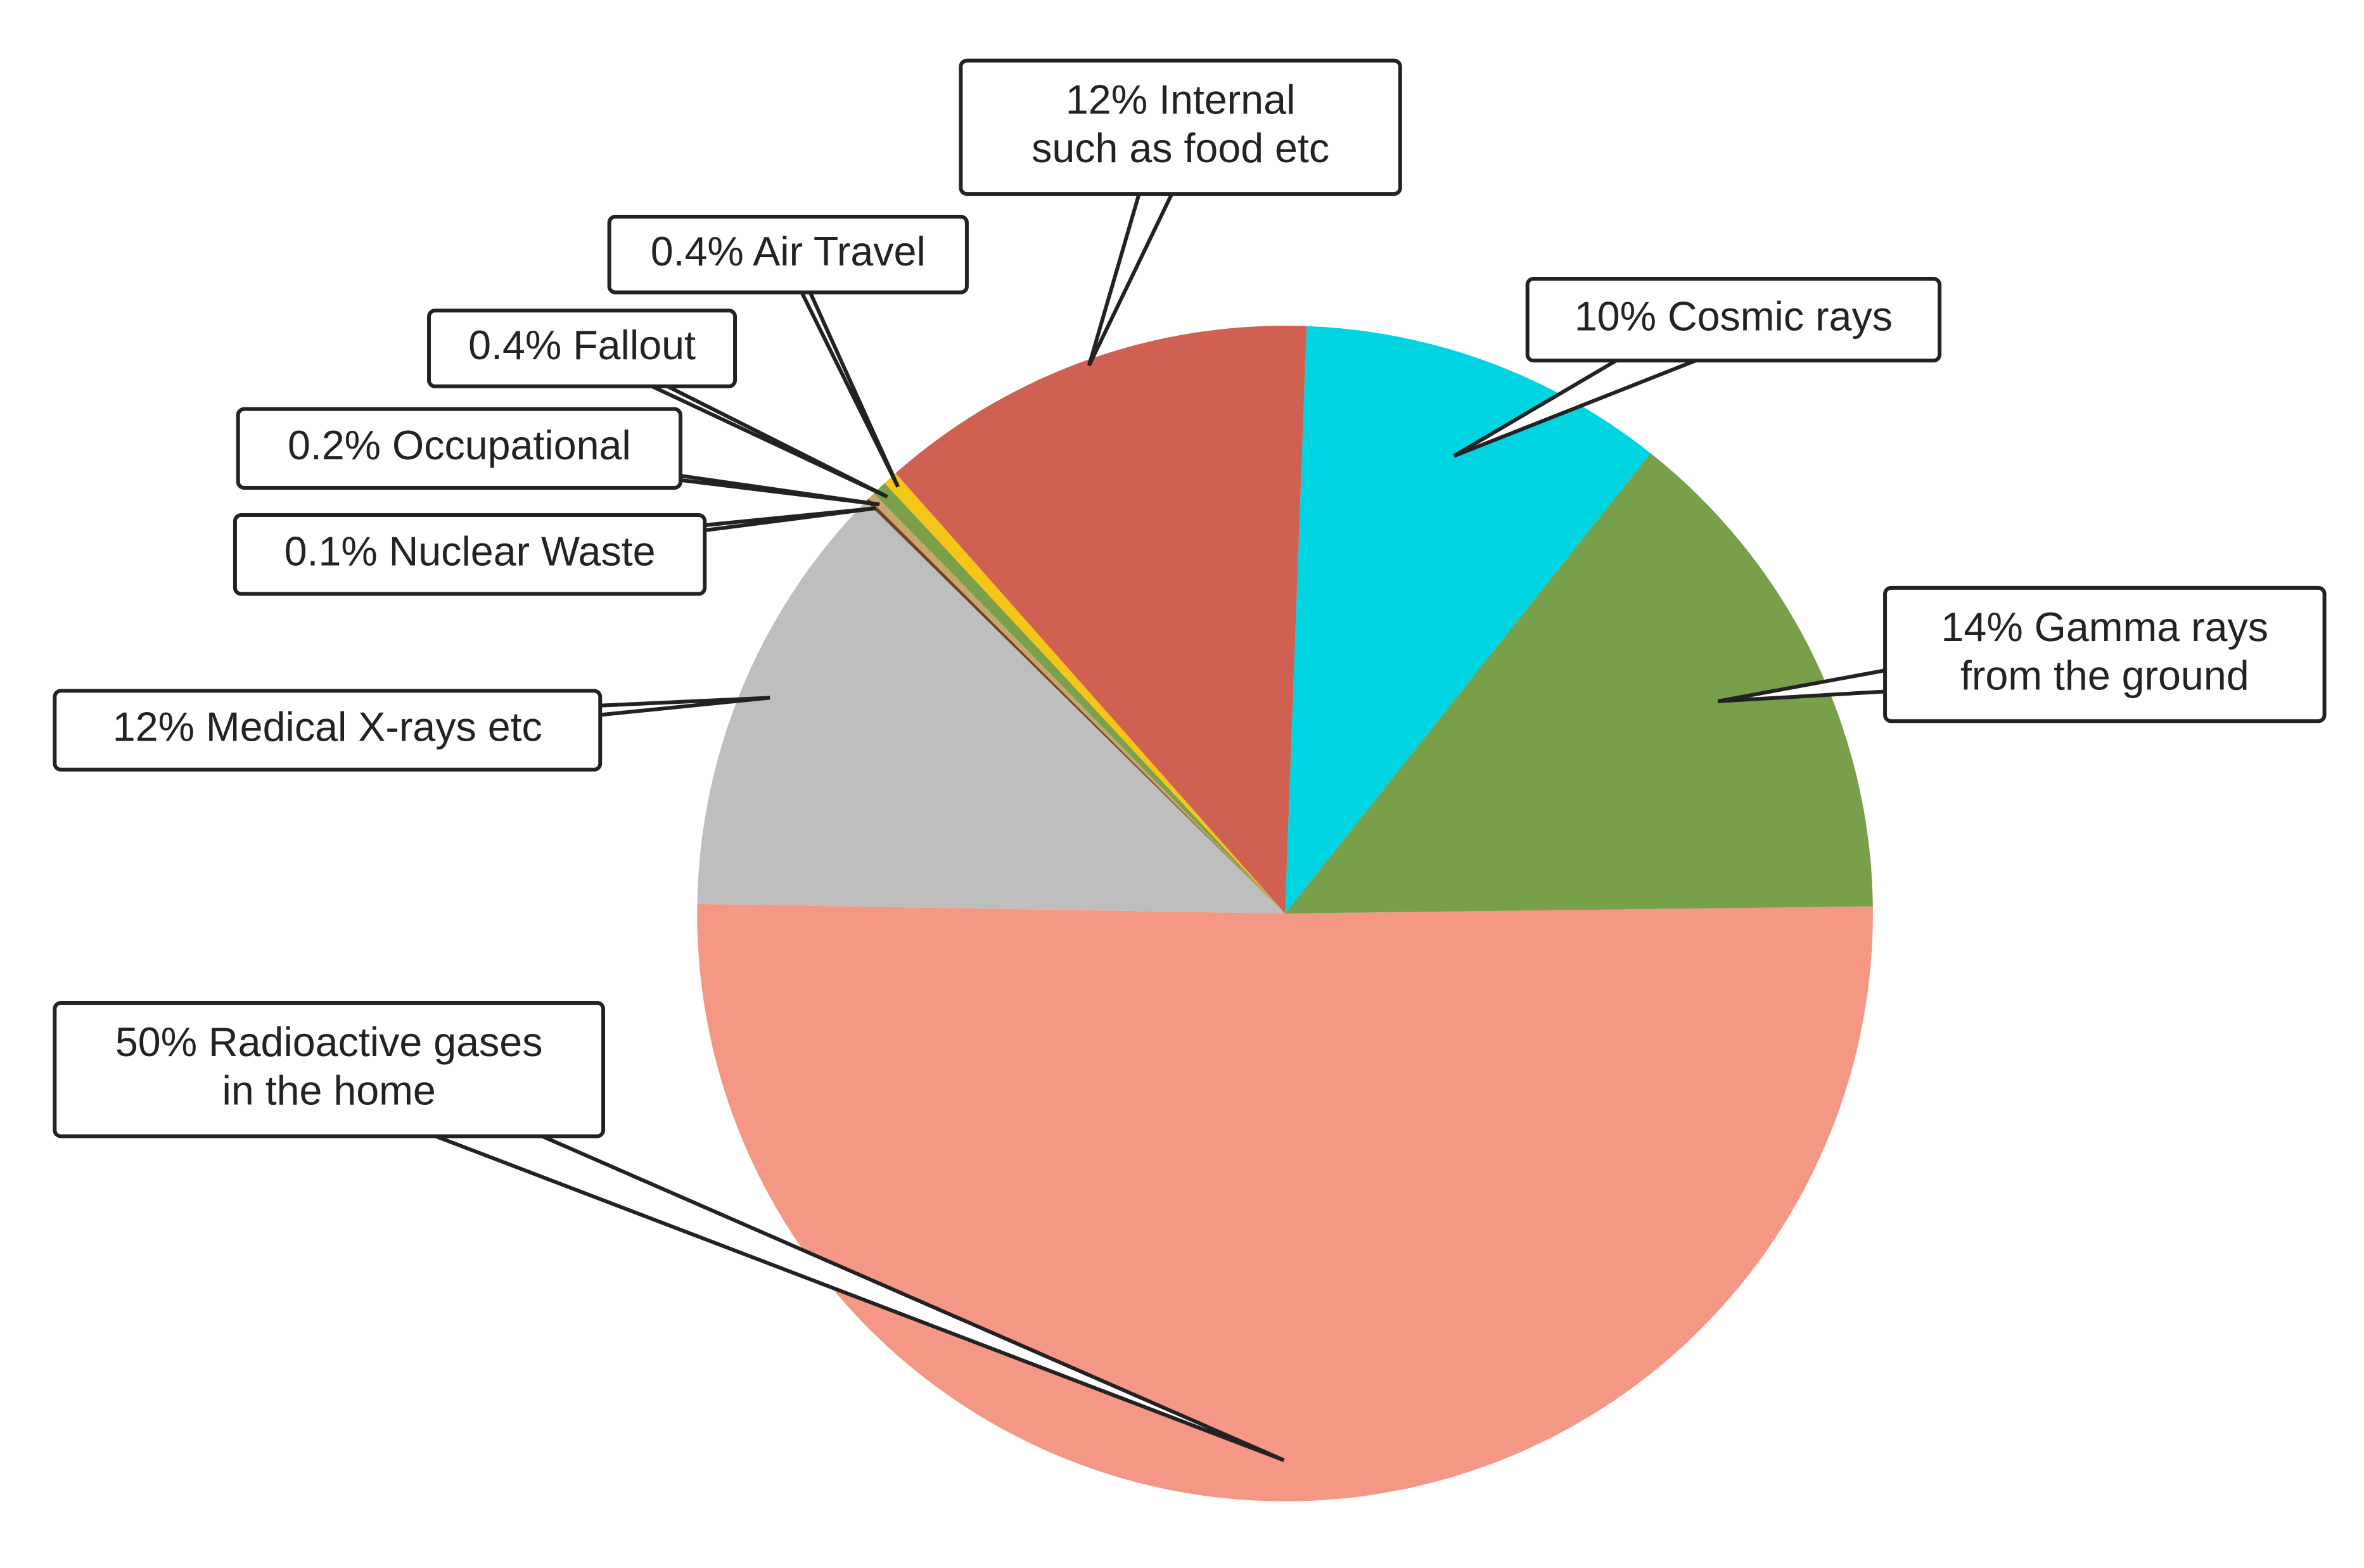 The width and height of the screenshot is (2364, 1568). Describe the element at coordinates (327, 727) in the screenshot. I see `data-label: 12% Medical X-rays etc` at that location.